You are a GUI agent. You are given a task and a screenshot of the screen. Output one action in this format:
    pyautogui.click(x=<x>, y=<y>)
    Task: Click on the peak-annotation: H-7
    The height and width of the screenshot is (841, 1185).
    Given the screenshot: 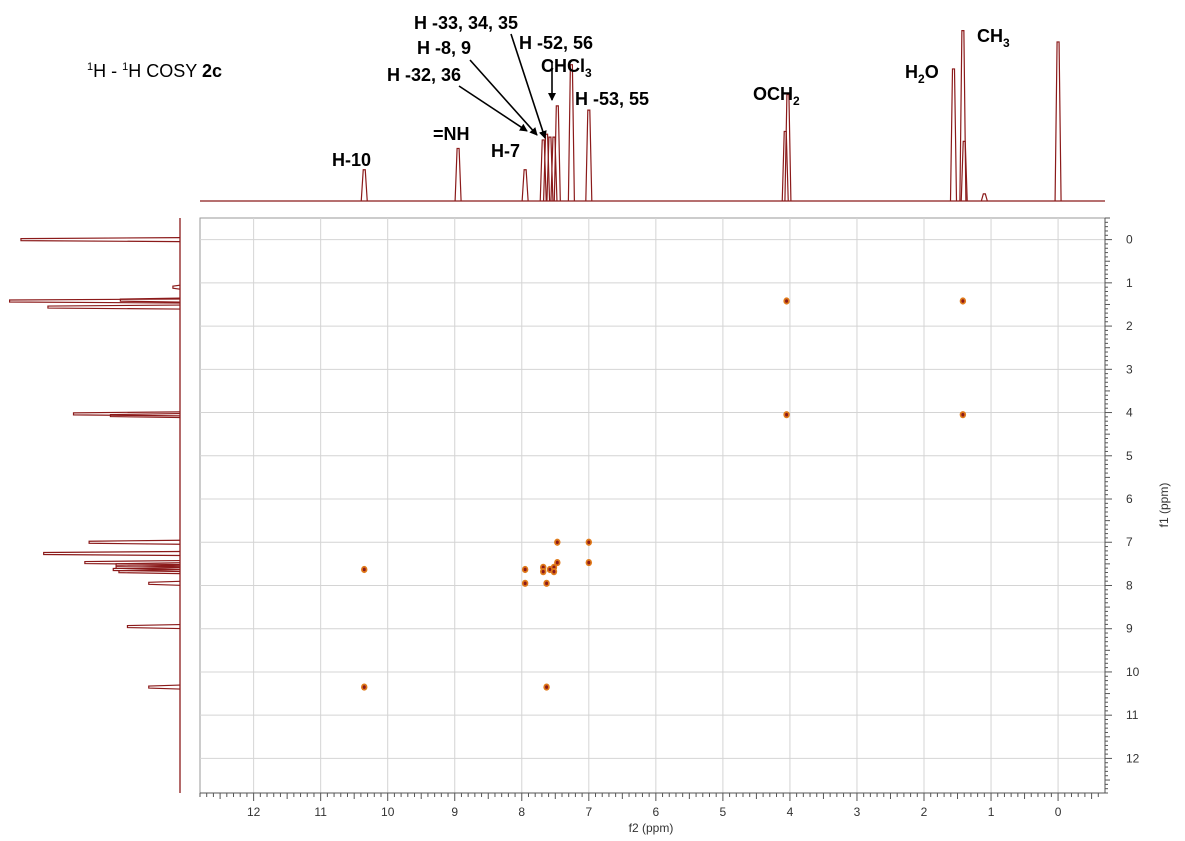 What is the action you would take?
    pyautogui.click(x=505, y=151)
    